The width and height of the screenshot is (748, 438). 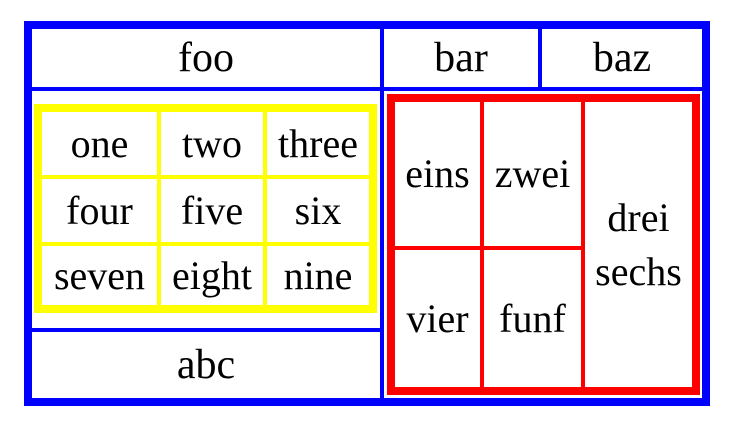 What do you see at coordinates (638, 217) in the screenshot?
I see `red-cell-text-drei: drei` at bounding box center [638, 217].